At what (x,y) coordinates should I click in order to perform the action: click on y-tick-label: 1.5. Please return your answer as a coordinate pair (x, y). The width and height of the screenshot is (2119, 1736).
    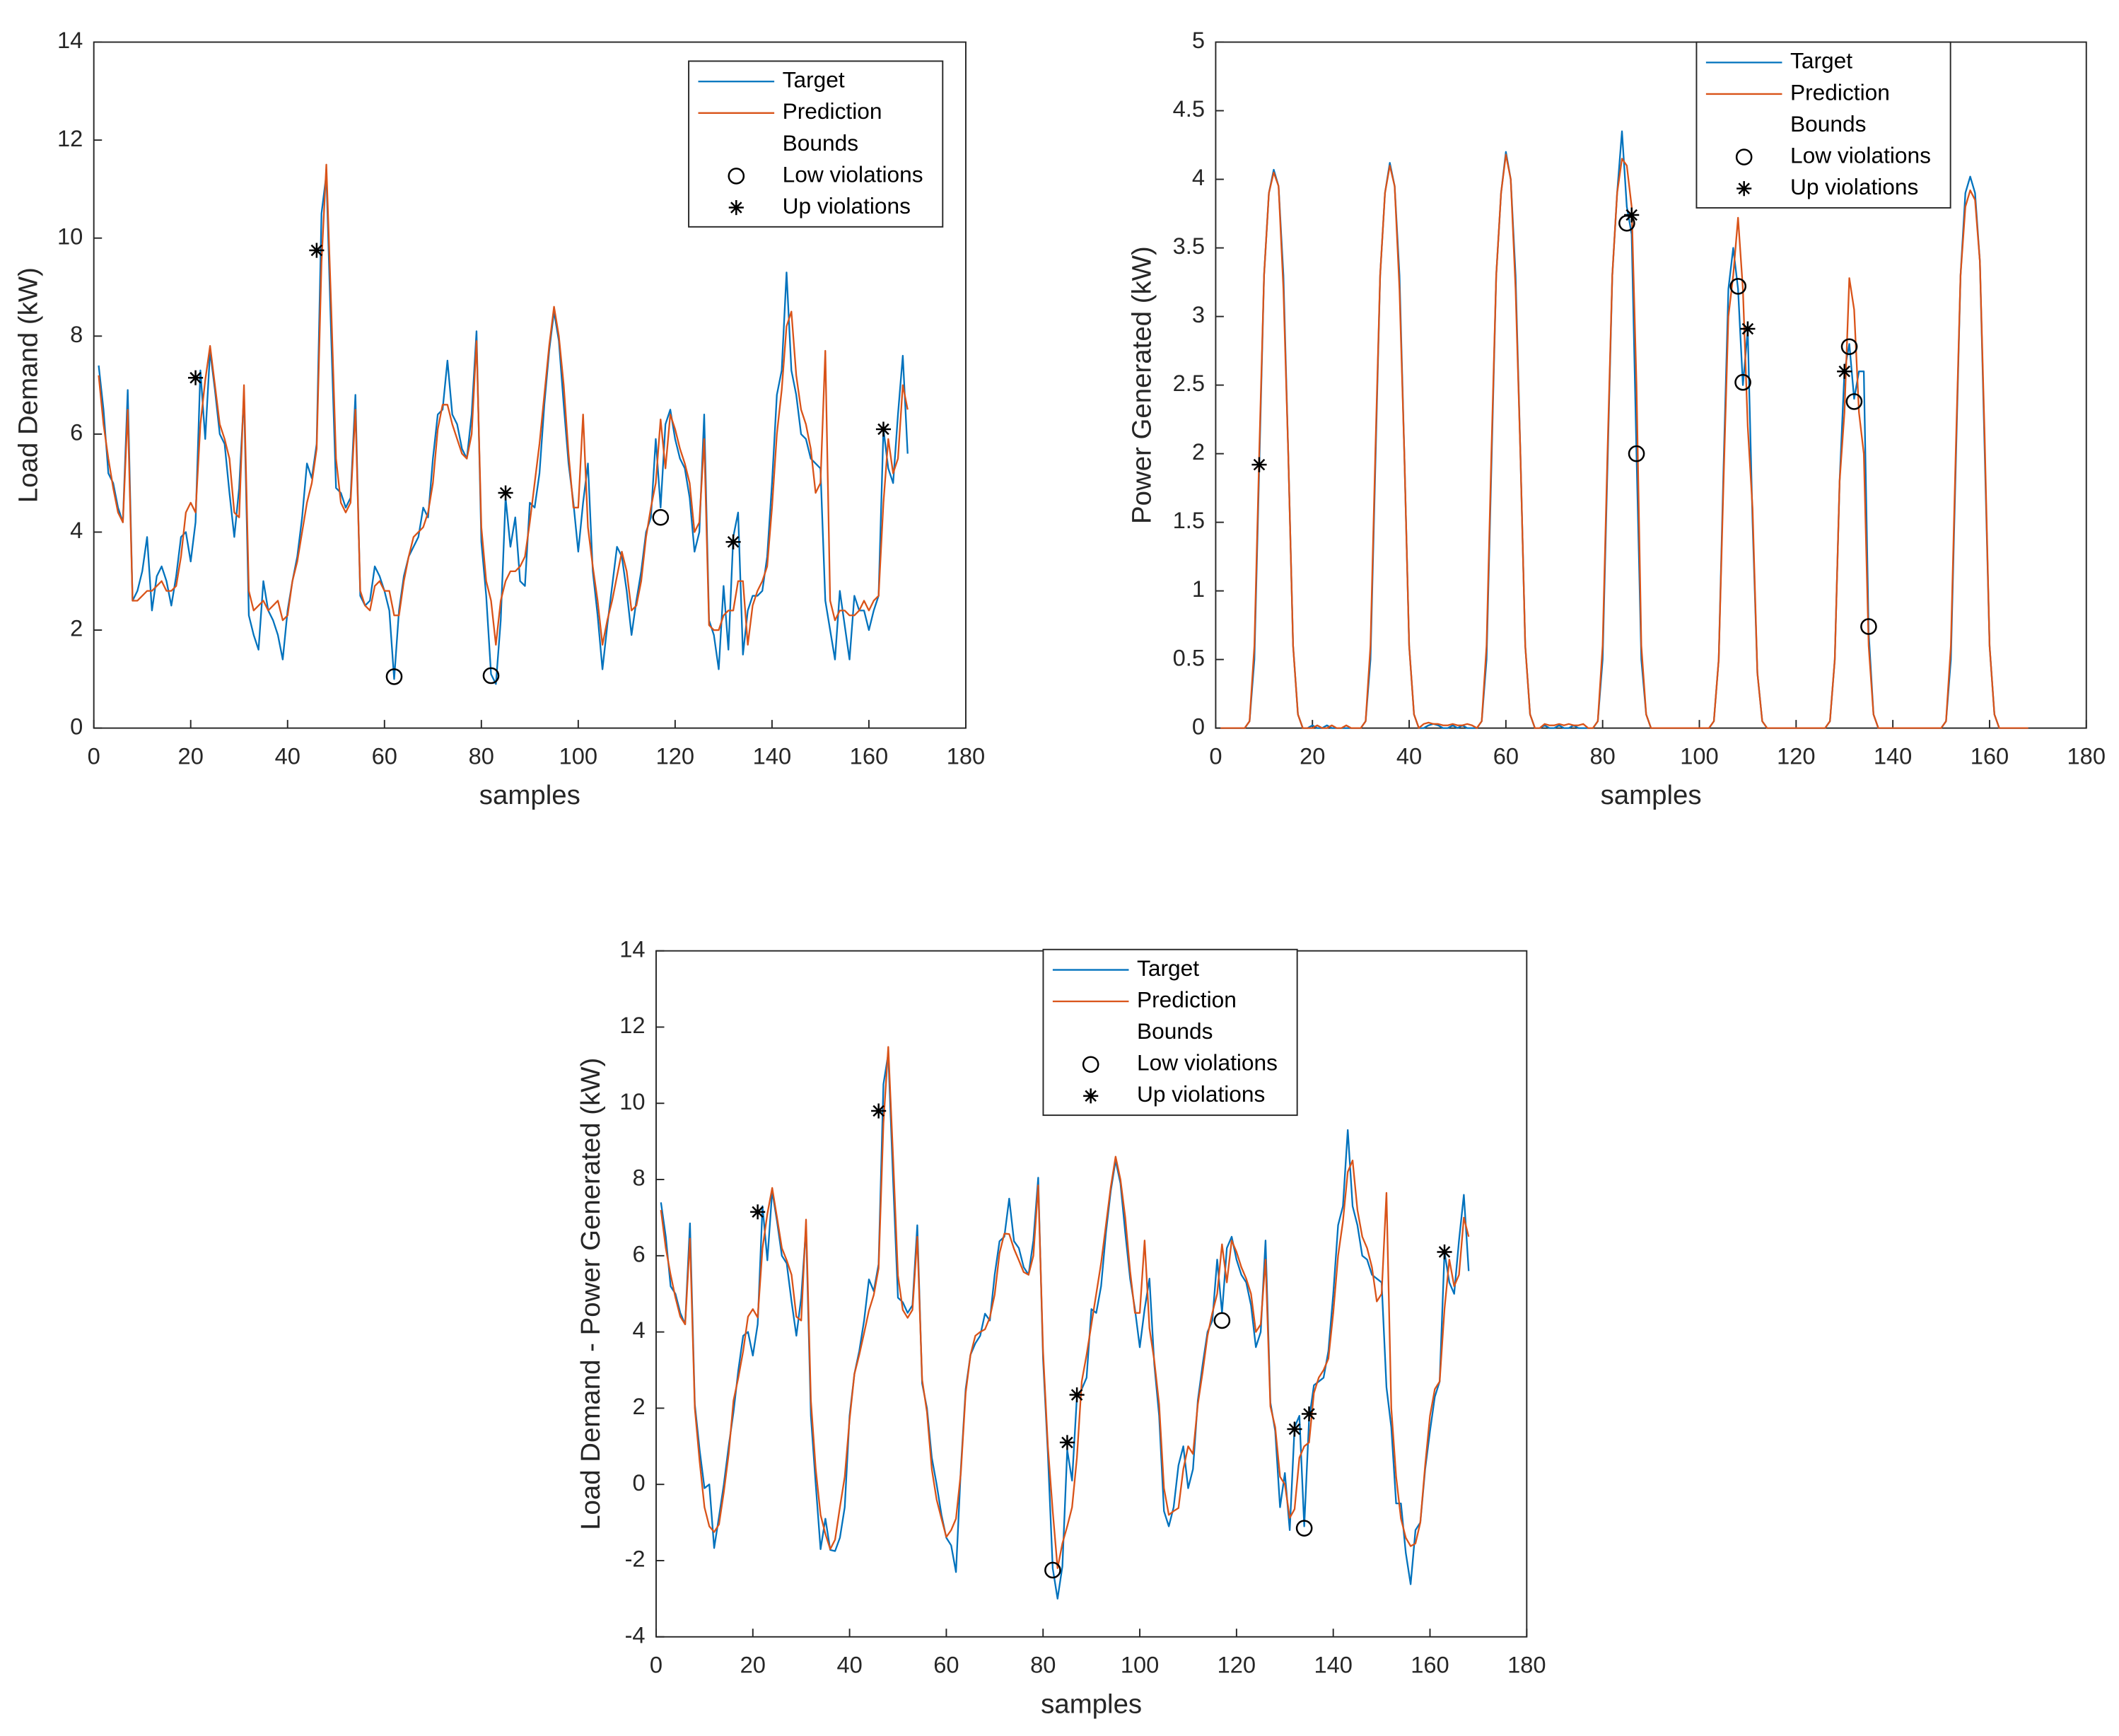
    Looking at the image, I should click on (1189, 520).